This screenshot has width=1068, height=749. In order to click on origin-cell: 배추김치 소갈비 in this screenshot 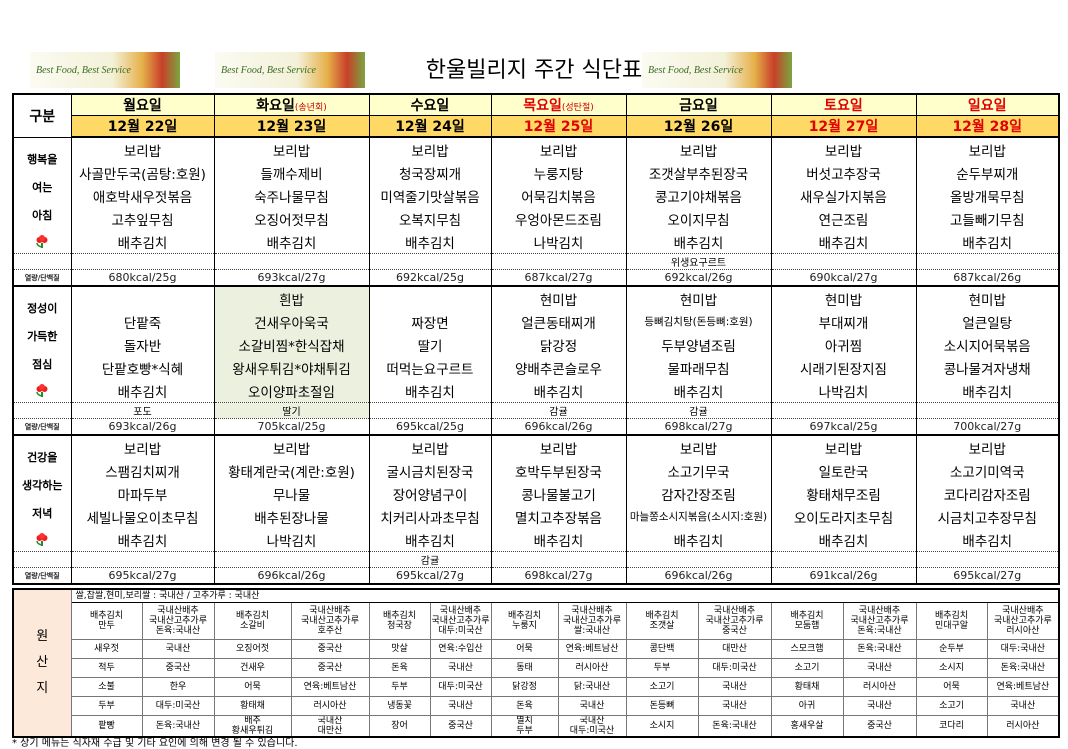, I will do `click(252, 621)`.